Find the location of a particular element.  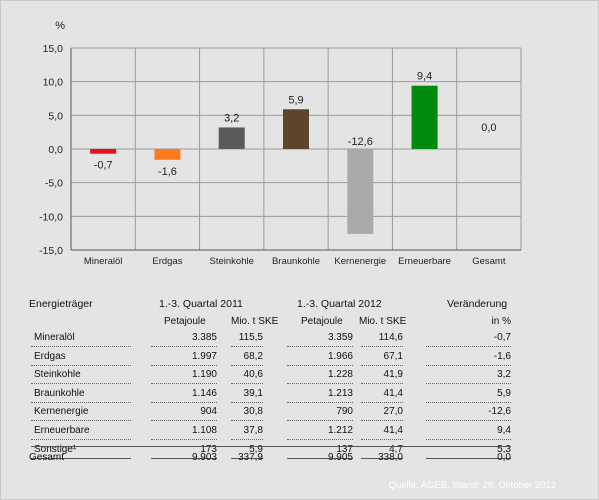

table-cell-label: Braunkohle is located at coordinates (59, 393).